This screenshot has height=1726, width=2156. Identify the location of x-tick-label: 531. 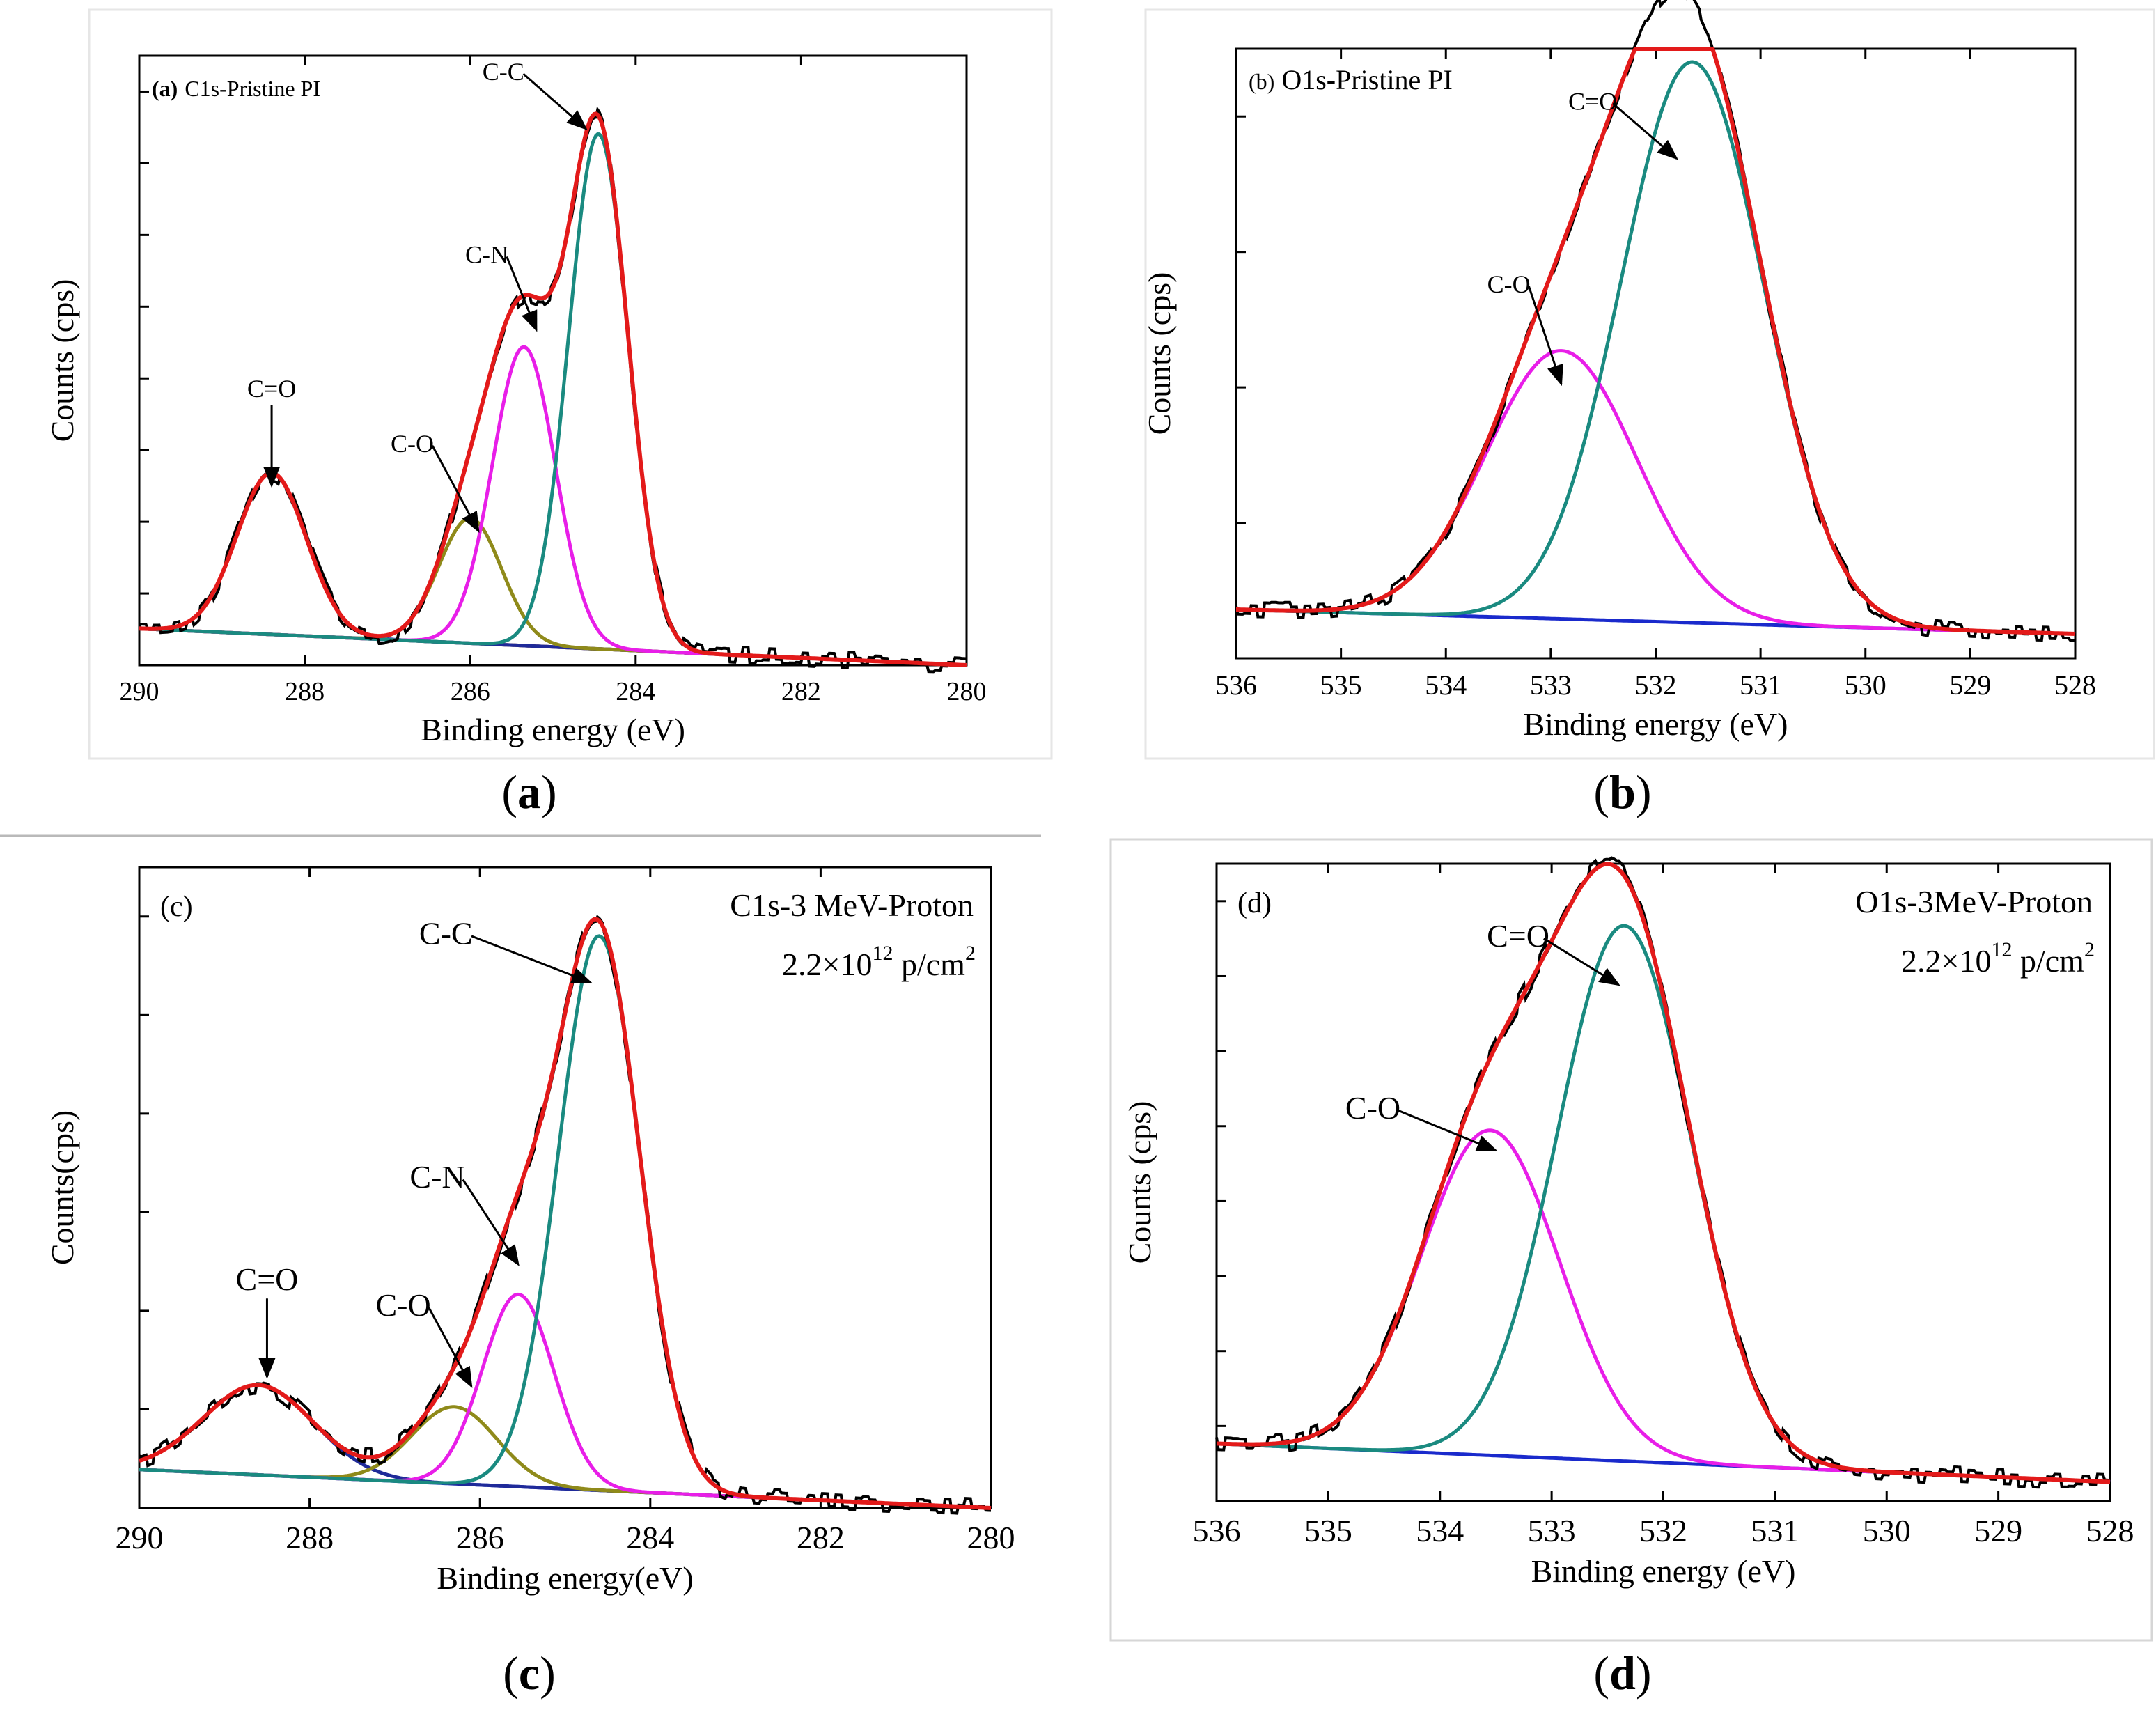
(1760, 685).